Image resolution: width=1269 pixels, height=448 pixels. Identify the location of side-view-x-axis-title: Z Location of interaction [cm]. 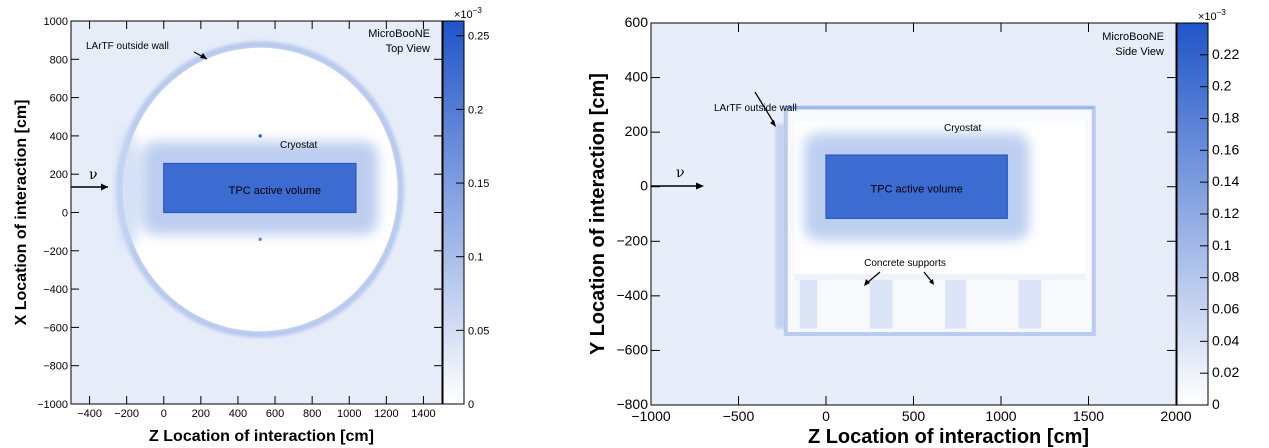
(948, 437).